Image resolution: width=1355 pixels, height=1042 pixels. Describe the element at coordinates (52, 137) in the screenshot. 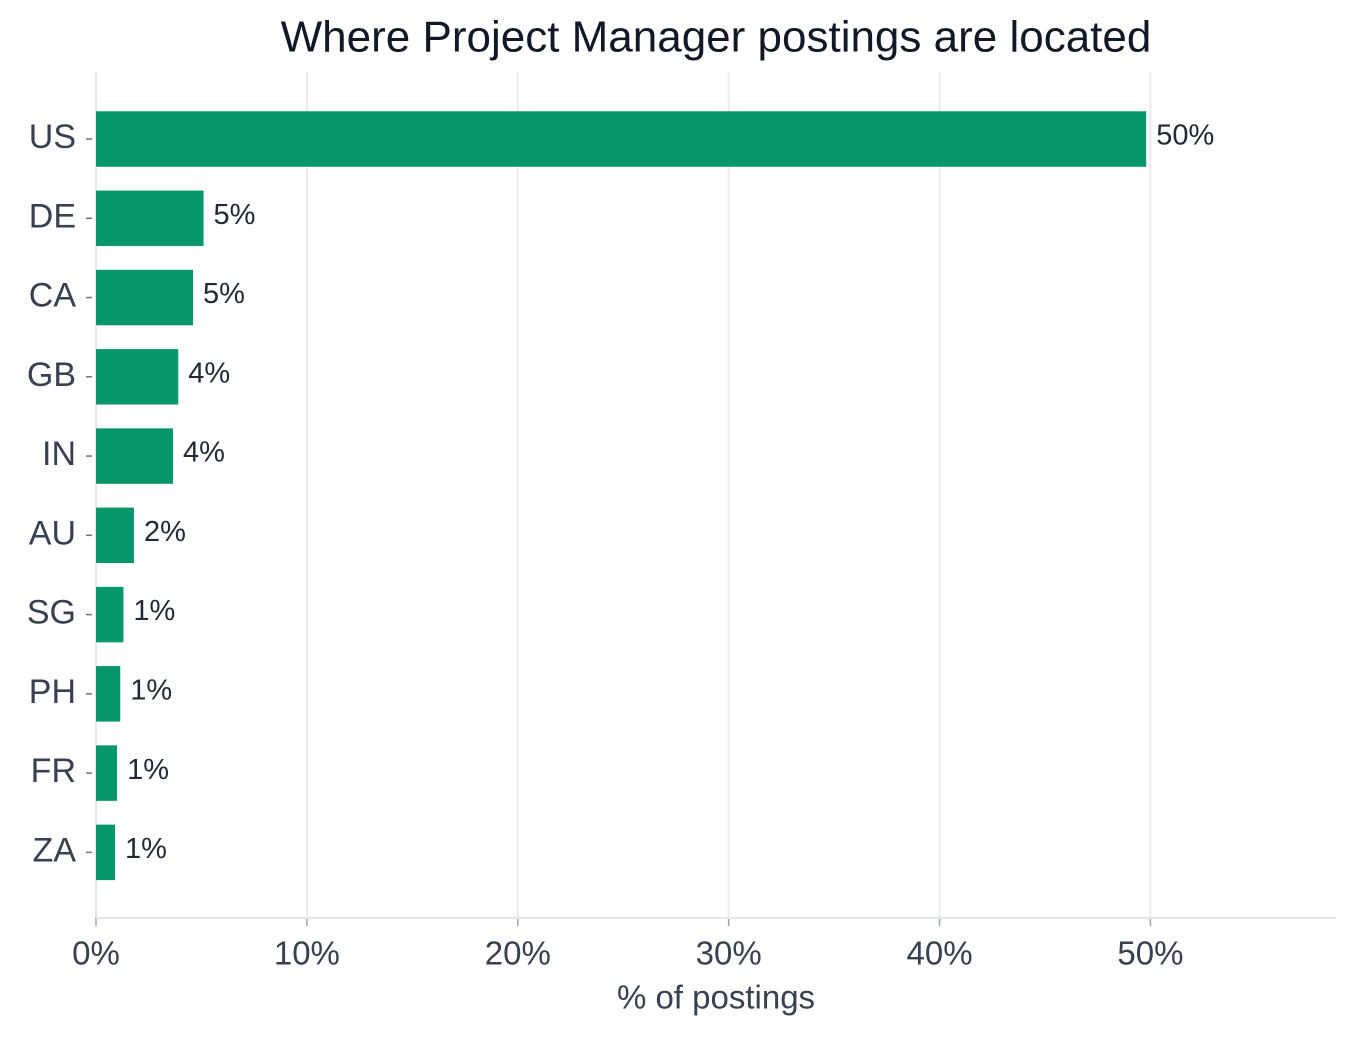

I see `y-tick-label: US` at that location.